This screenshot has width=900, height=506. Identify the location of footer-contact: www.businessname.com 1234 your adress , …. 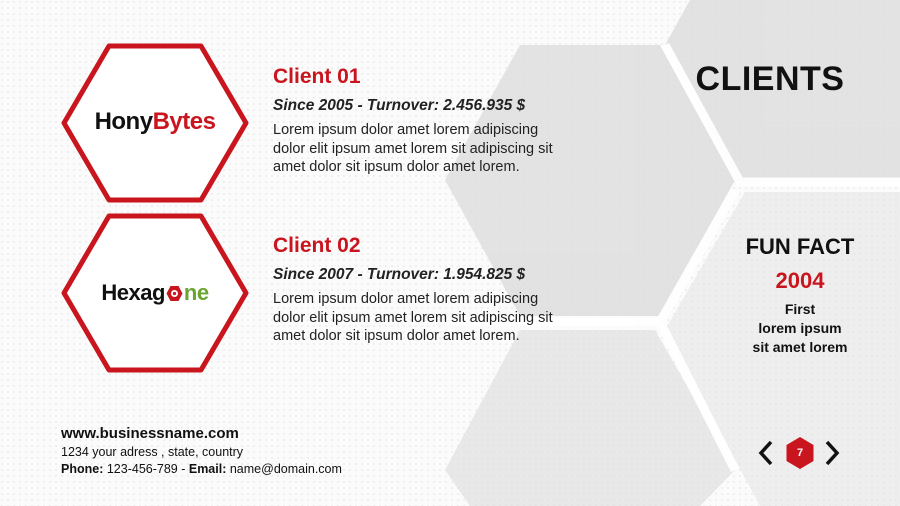
(201, 451).